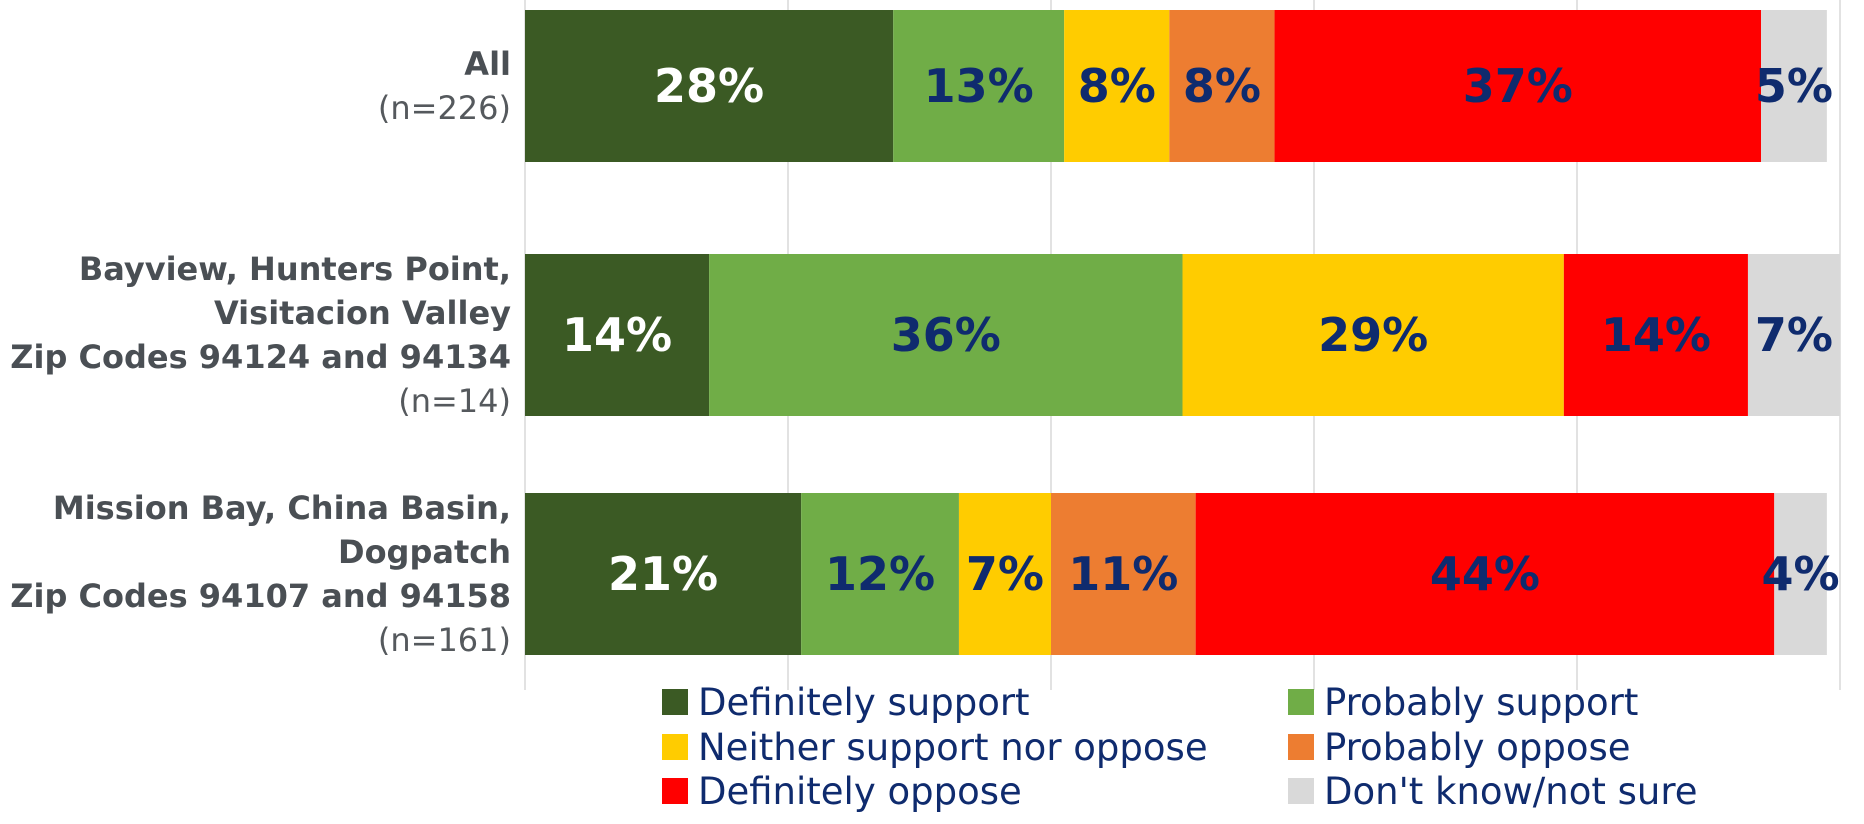 This screenshot has height=824, width=1864. Describe the element at coordinates (487, 64) in the screenshot. I see `category-label: All` at that location.